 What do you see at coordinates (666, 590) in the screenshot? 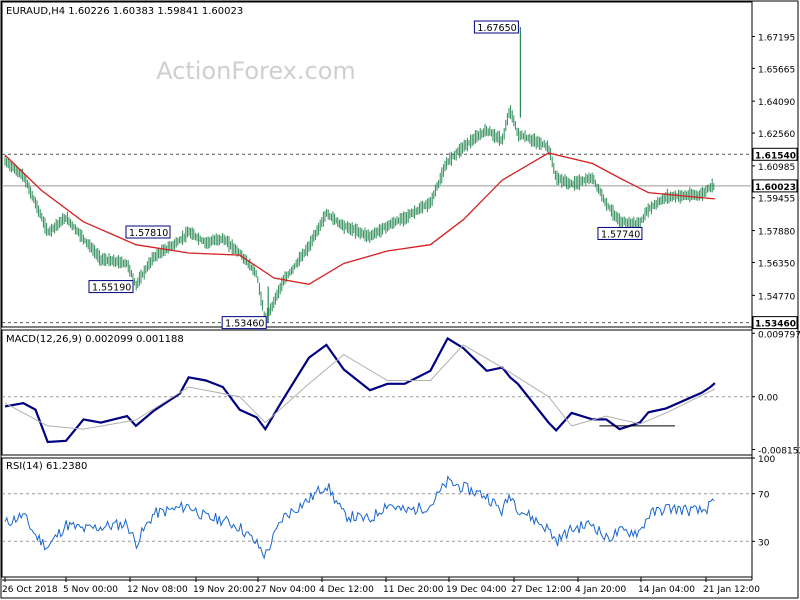
I see `x-tick-label: 14 Jan 04:00` at bounding box center [666, 590].